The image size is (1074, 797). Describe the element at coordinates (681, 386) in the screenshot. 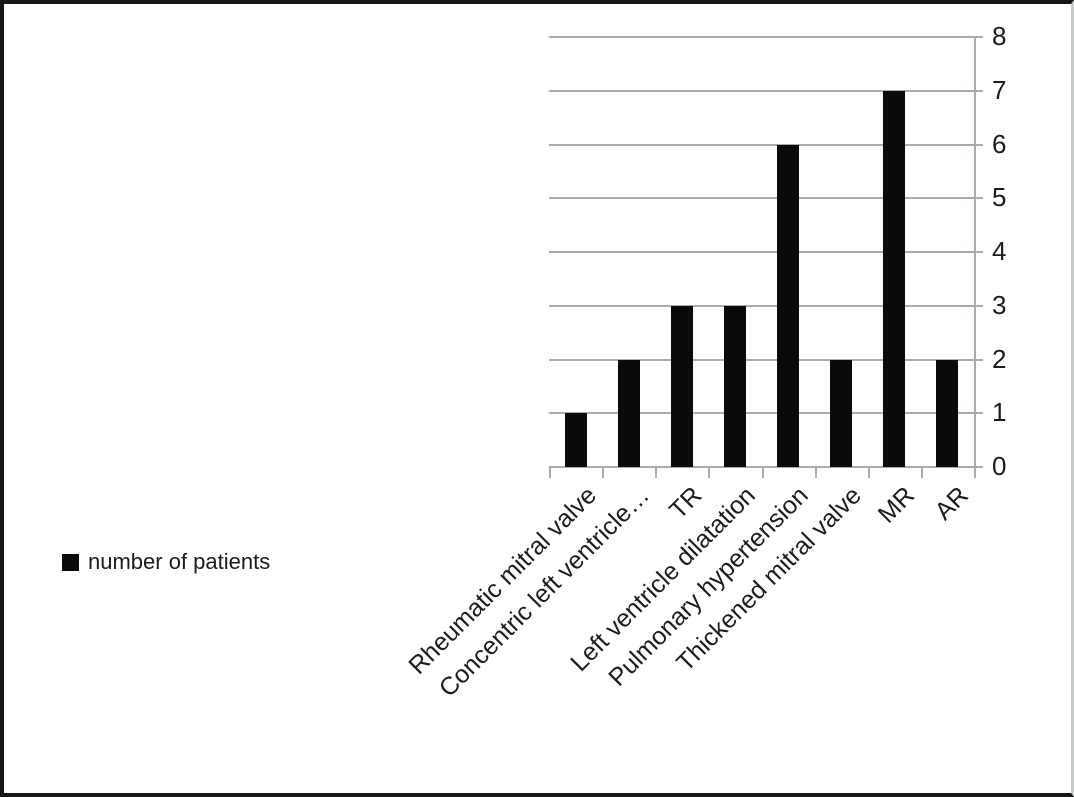

I see `bar-tr` at that location.